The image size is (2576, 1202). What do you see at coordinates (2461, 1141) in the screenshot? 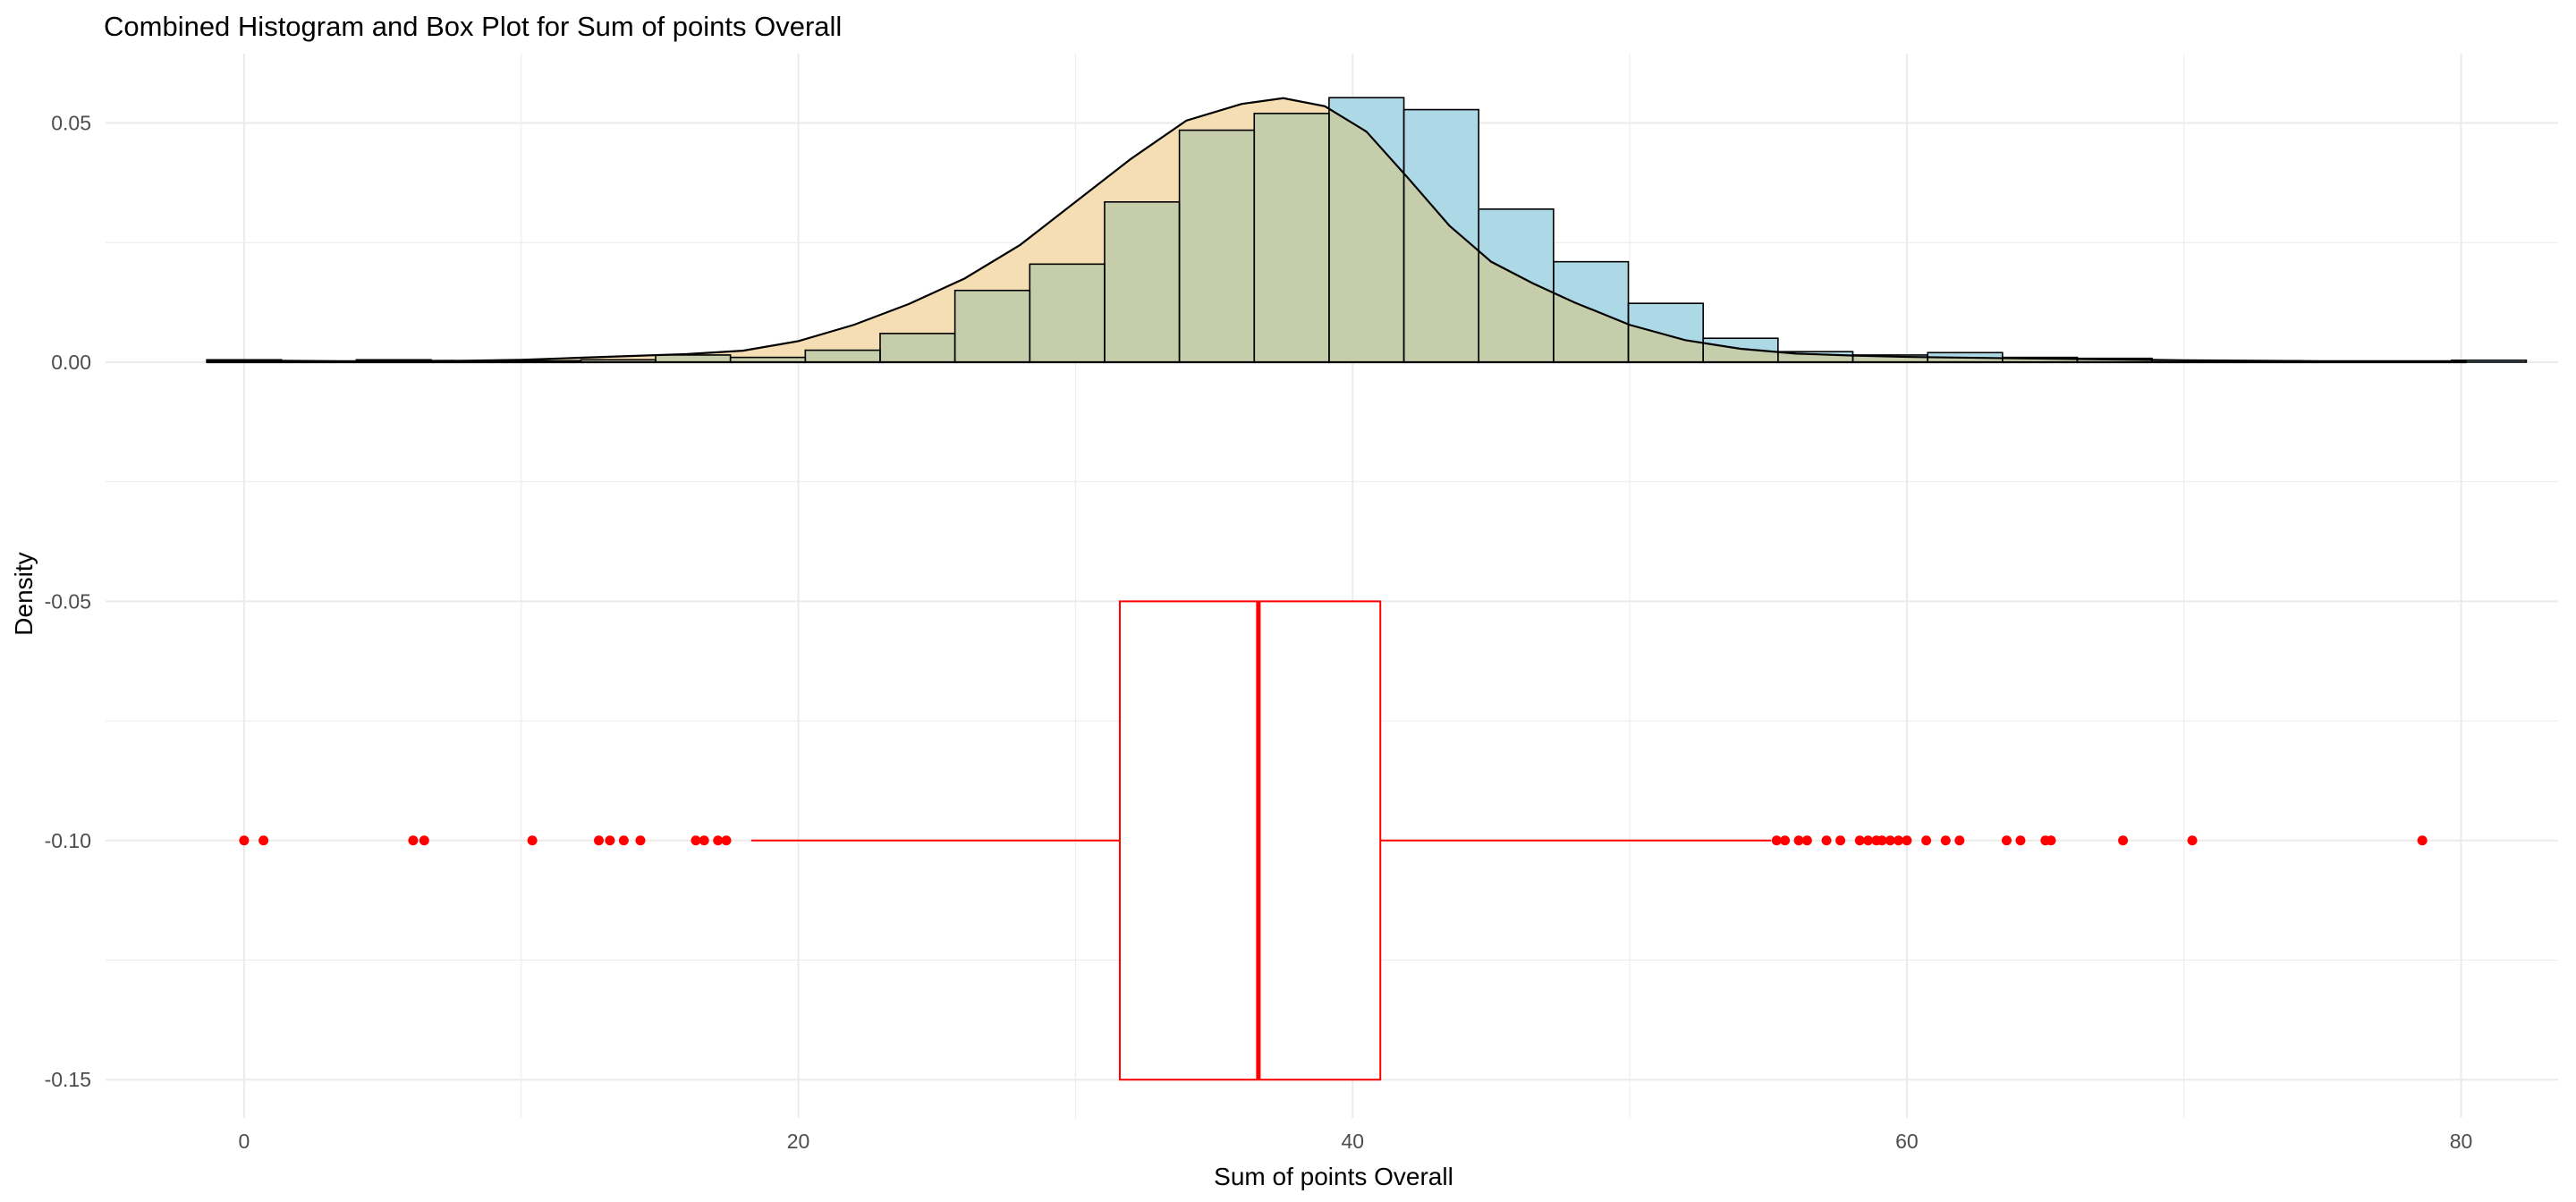
I see `x-tick-label: 80` at bounding box center [2461, 1141].